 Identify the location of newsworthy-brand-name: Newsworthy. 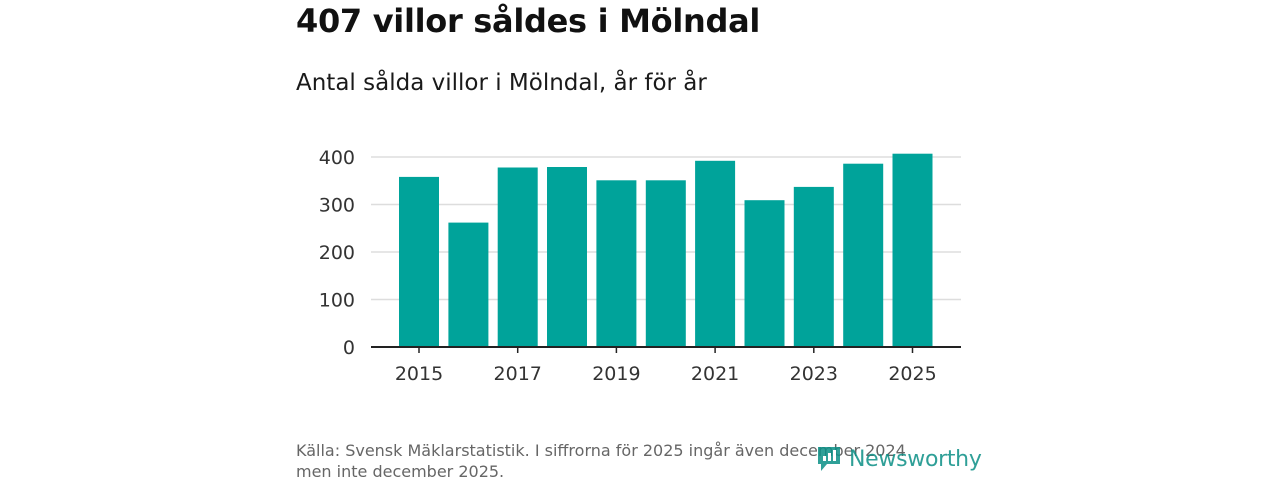
(915, 459).